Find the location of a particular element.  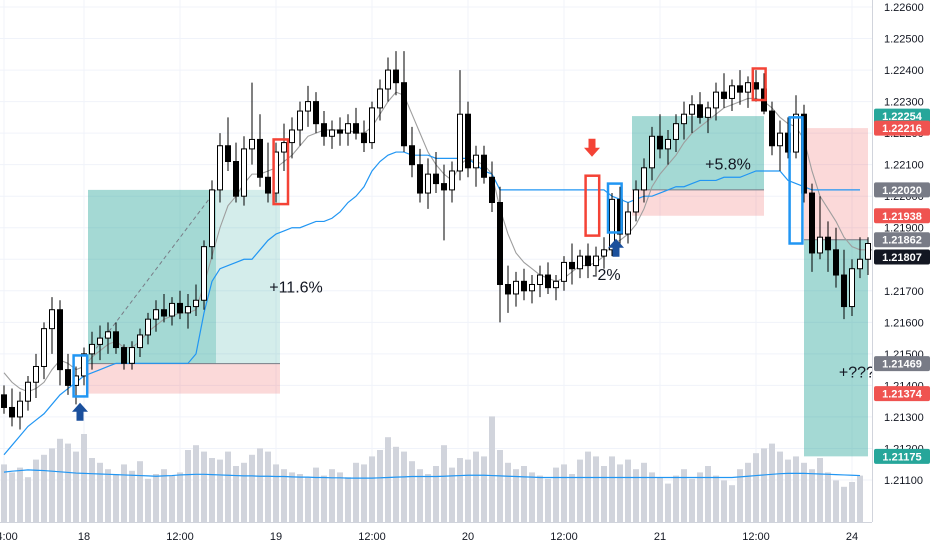

price-tag-label: 1.21374 is located at coordinates (902, 395).